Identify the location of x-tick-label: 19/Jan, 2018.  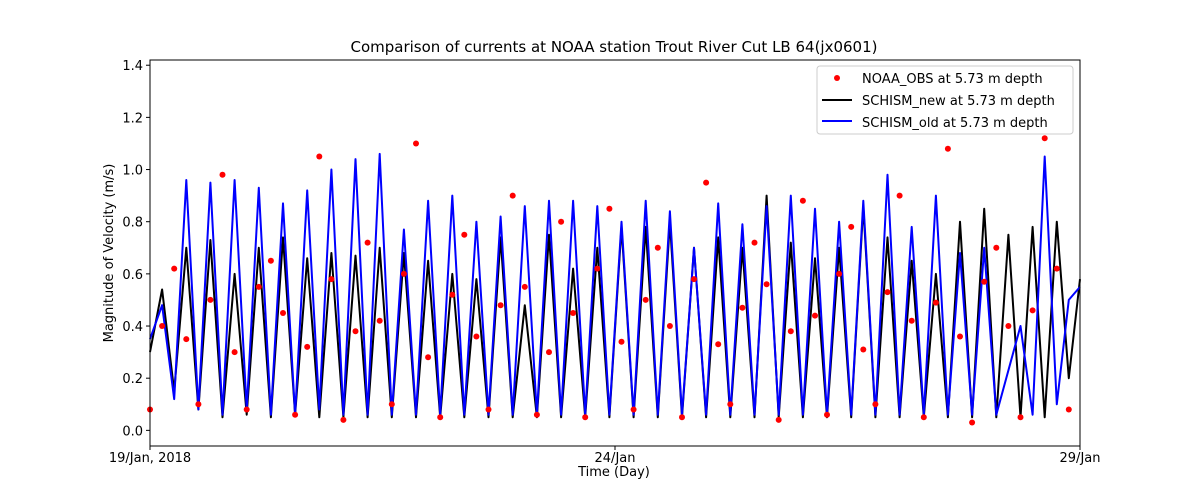
(150, 458).